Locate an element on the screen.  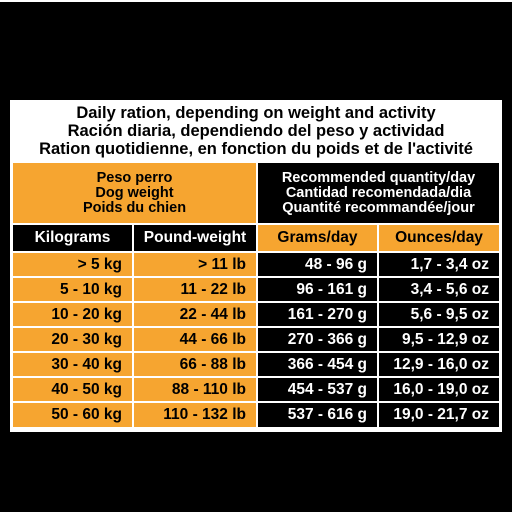
row-5-grams: 366 - 454 g is located at coordinates (317, 364).